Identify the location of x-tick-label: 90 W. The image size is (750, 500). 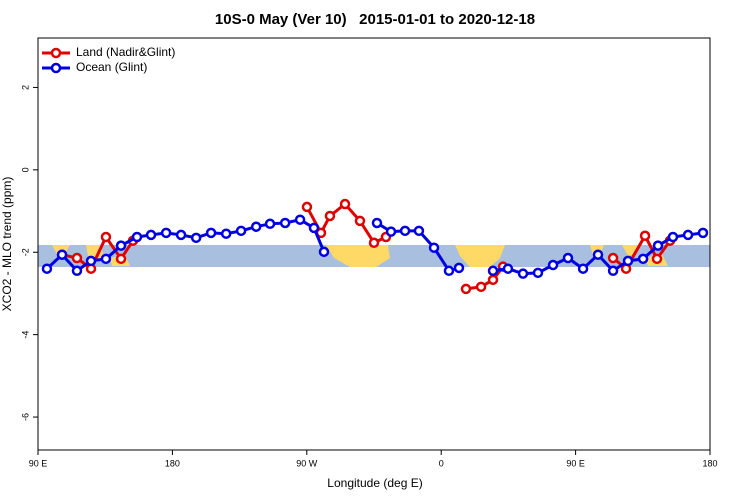
(307, 463).